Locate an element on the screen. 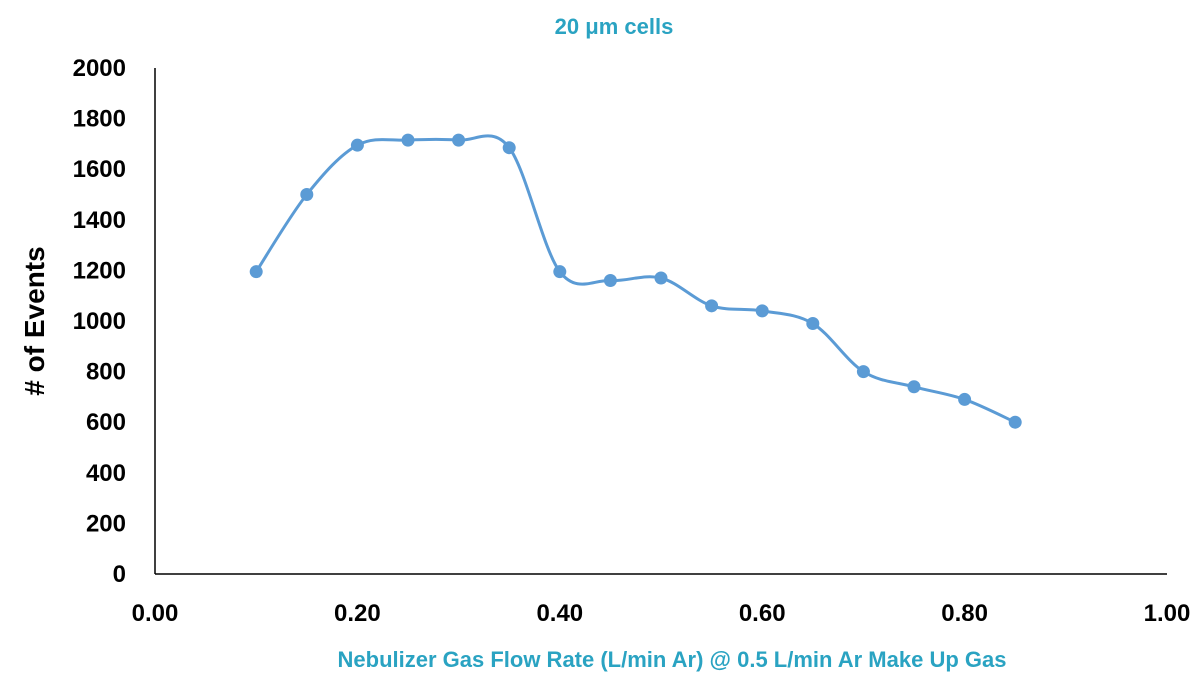  chart-title: 20 μm cells is located at coordinates (614, 26).